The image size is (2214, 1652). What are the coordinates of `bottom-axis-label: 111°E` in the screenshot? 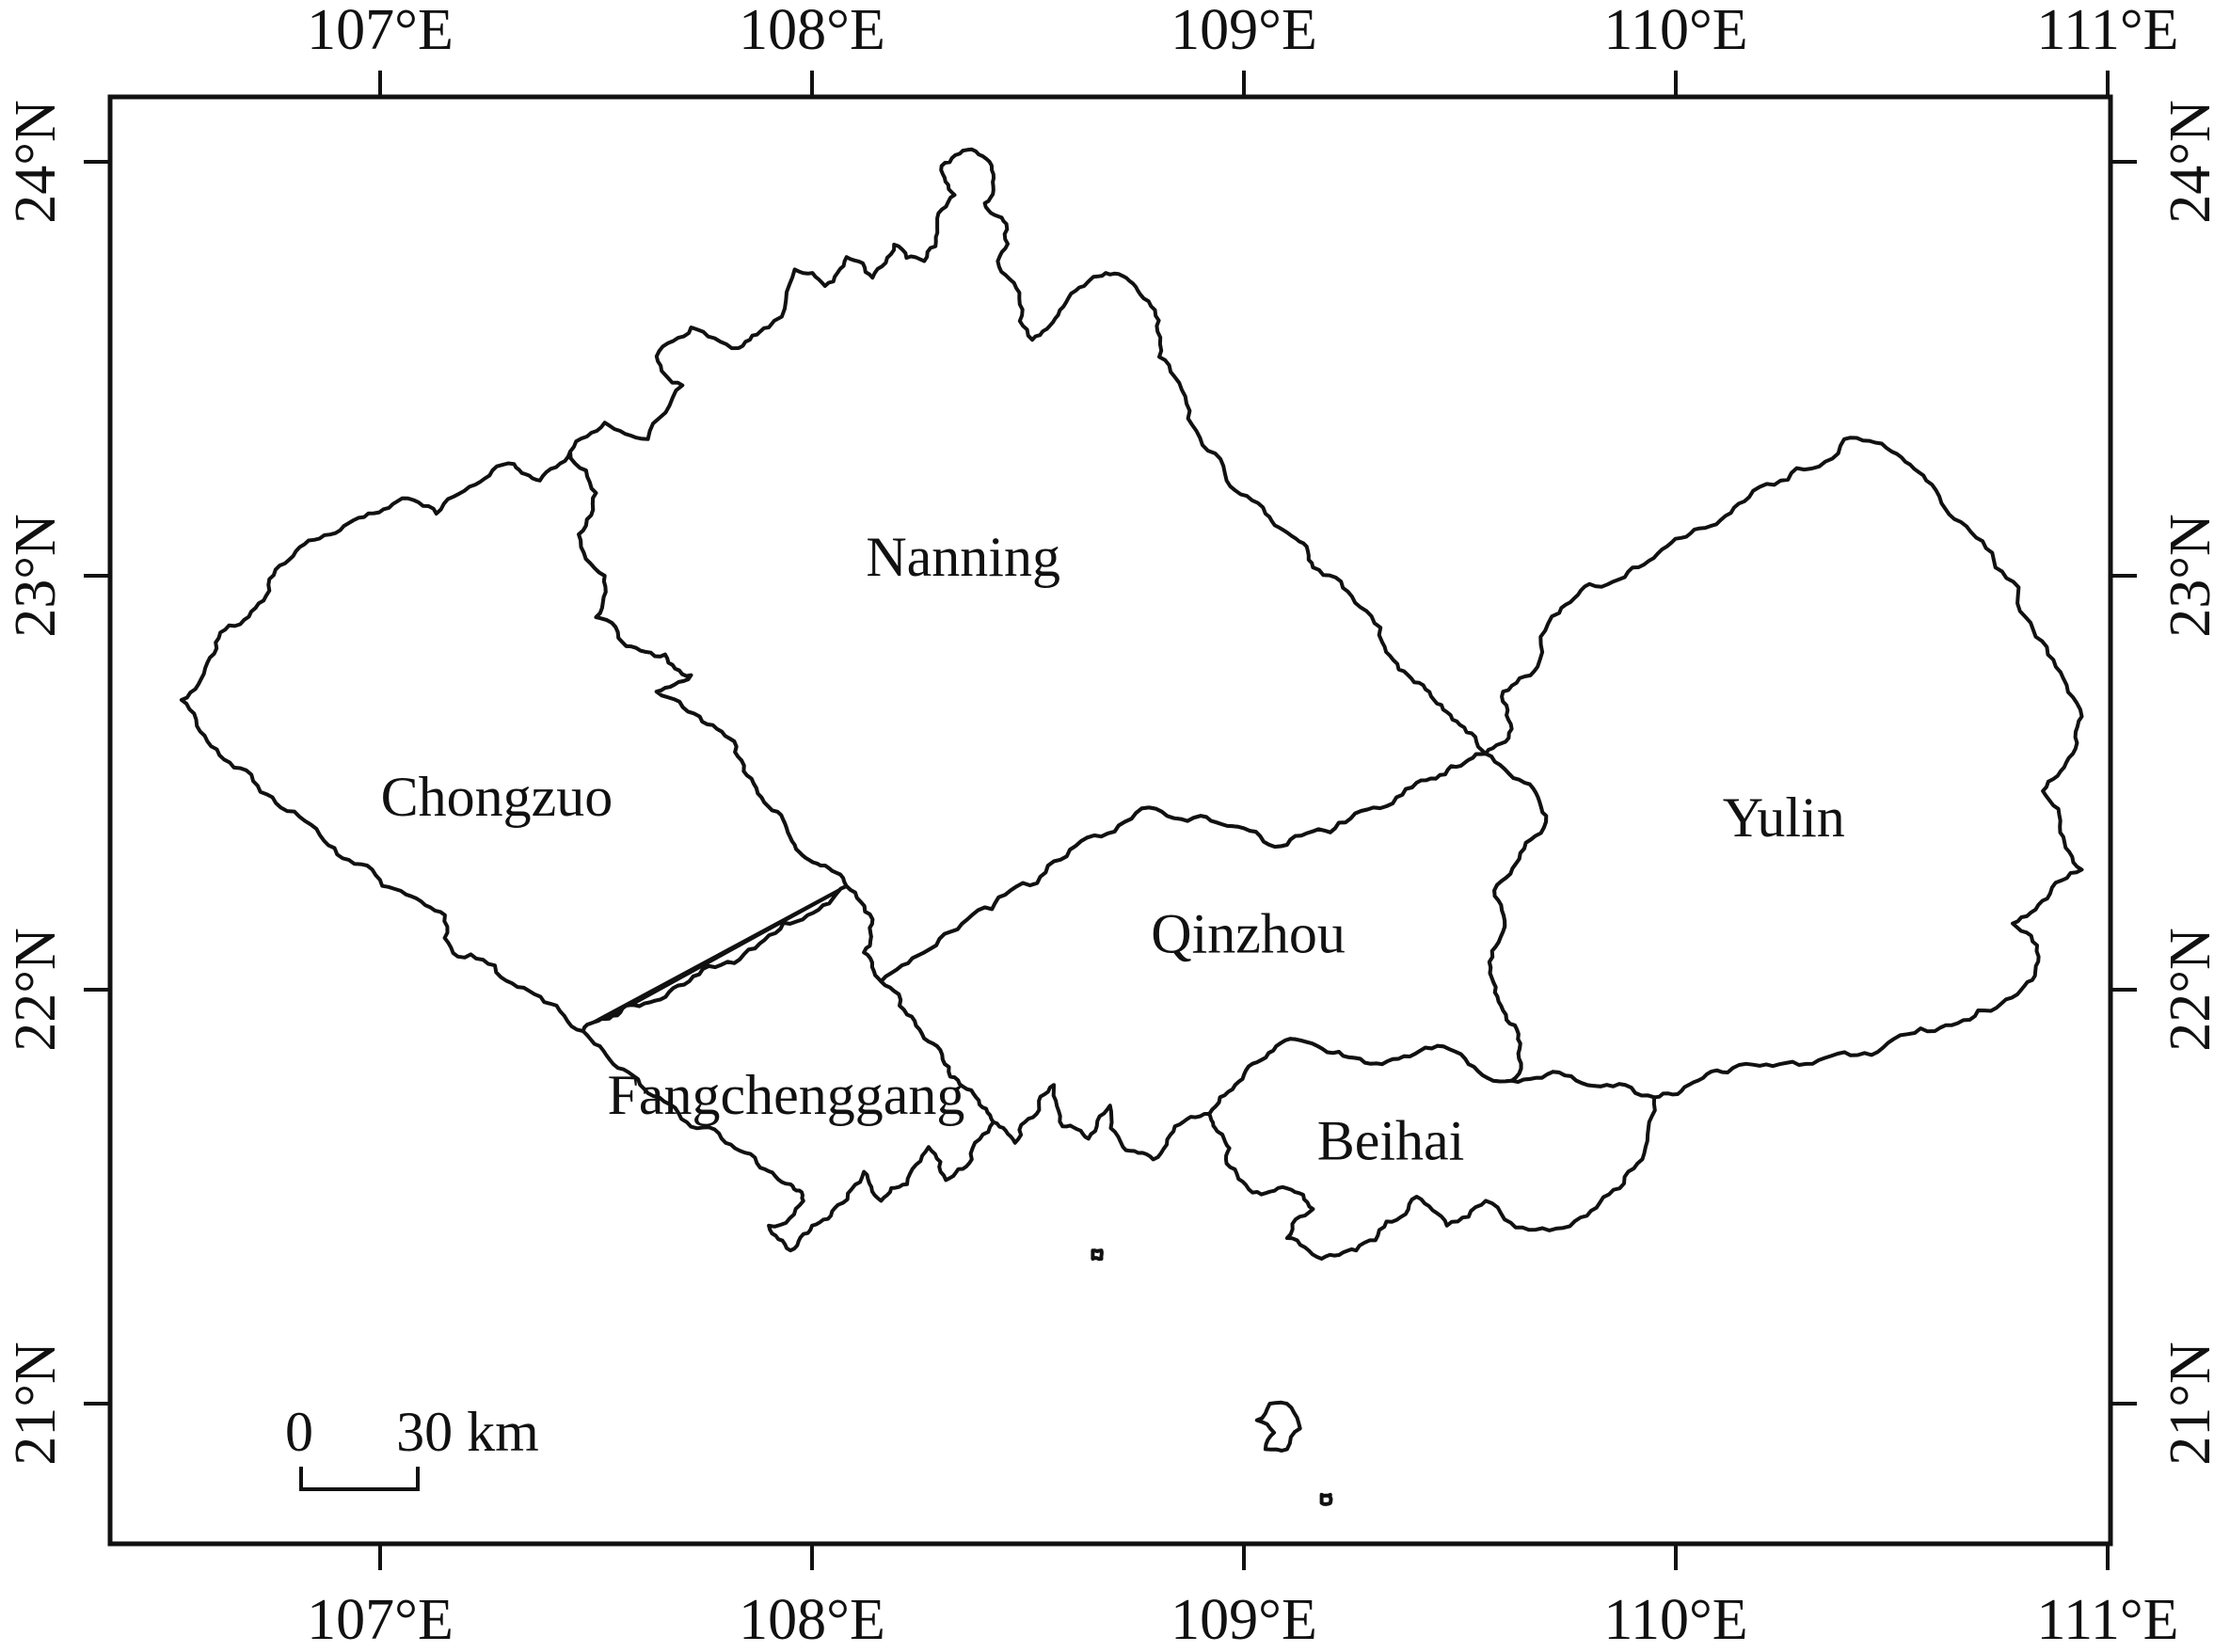 It's located at (2107, 1620).